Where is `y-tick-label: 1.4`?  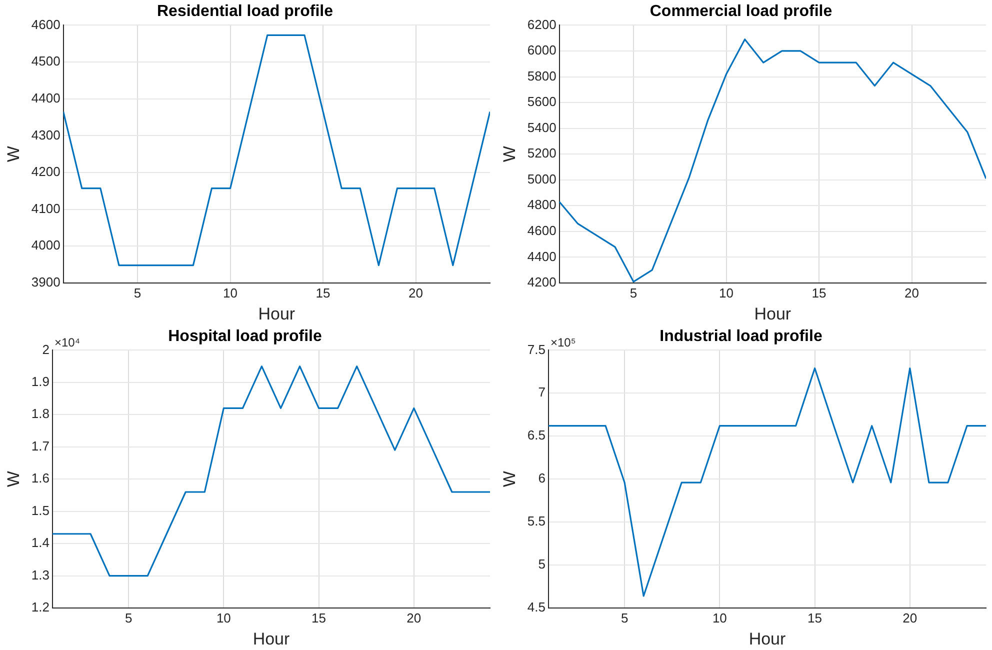 y-tick-label: 1.4 is located at coordinates (40, 542).